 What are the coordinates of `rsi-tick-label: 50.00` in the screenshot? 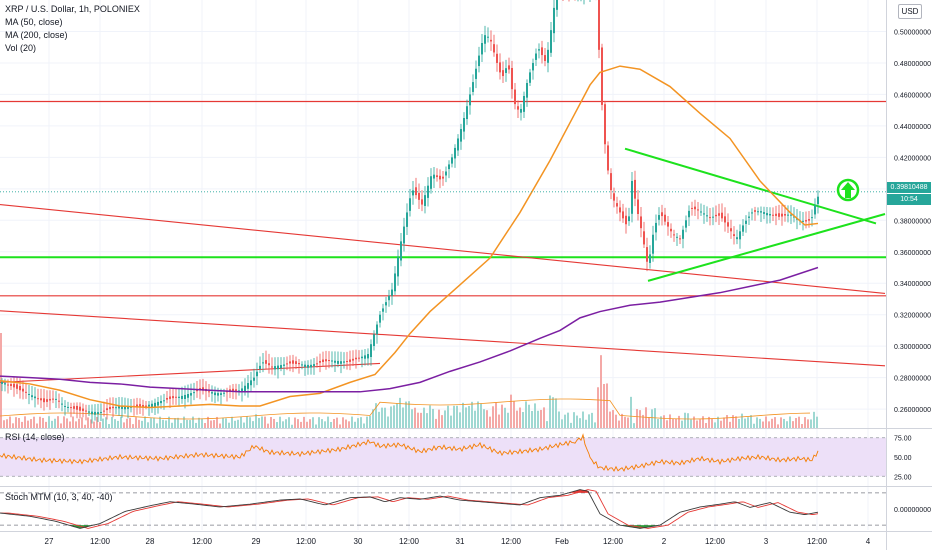 It's located at (903, 458).